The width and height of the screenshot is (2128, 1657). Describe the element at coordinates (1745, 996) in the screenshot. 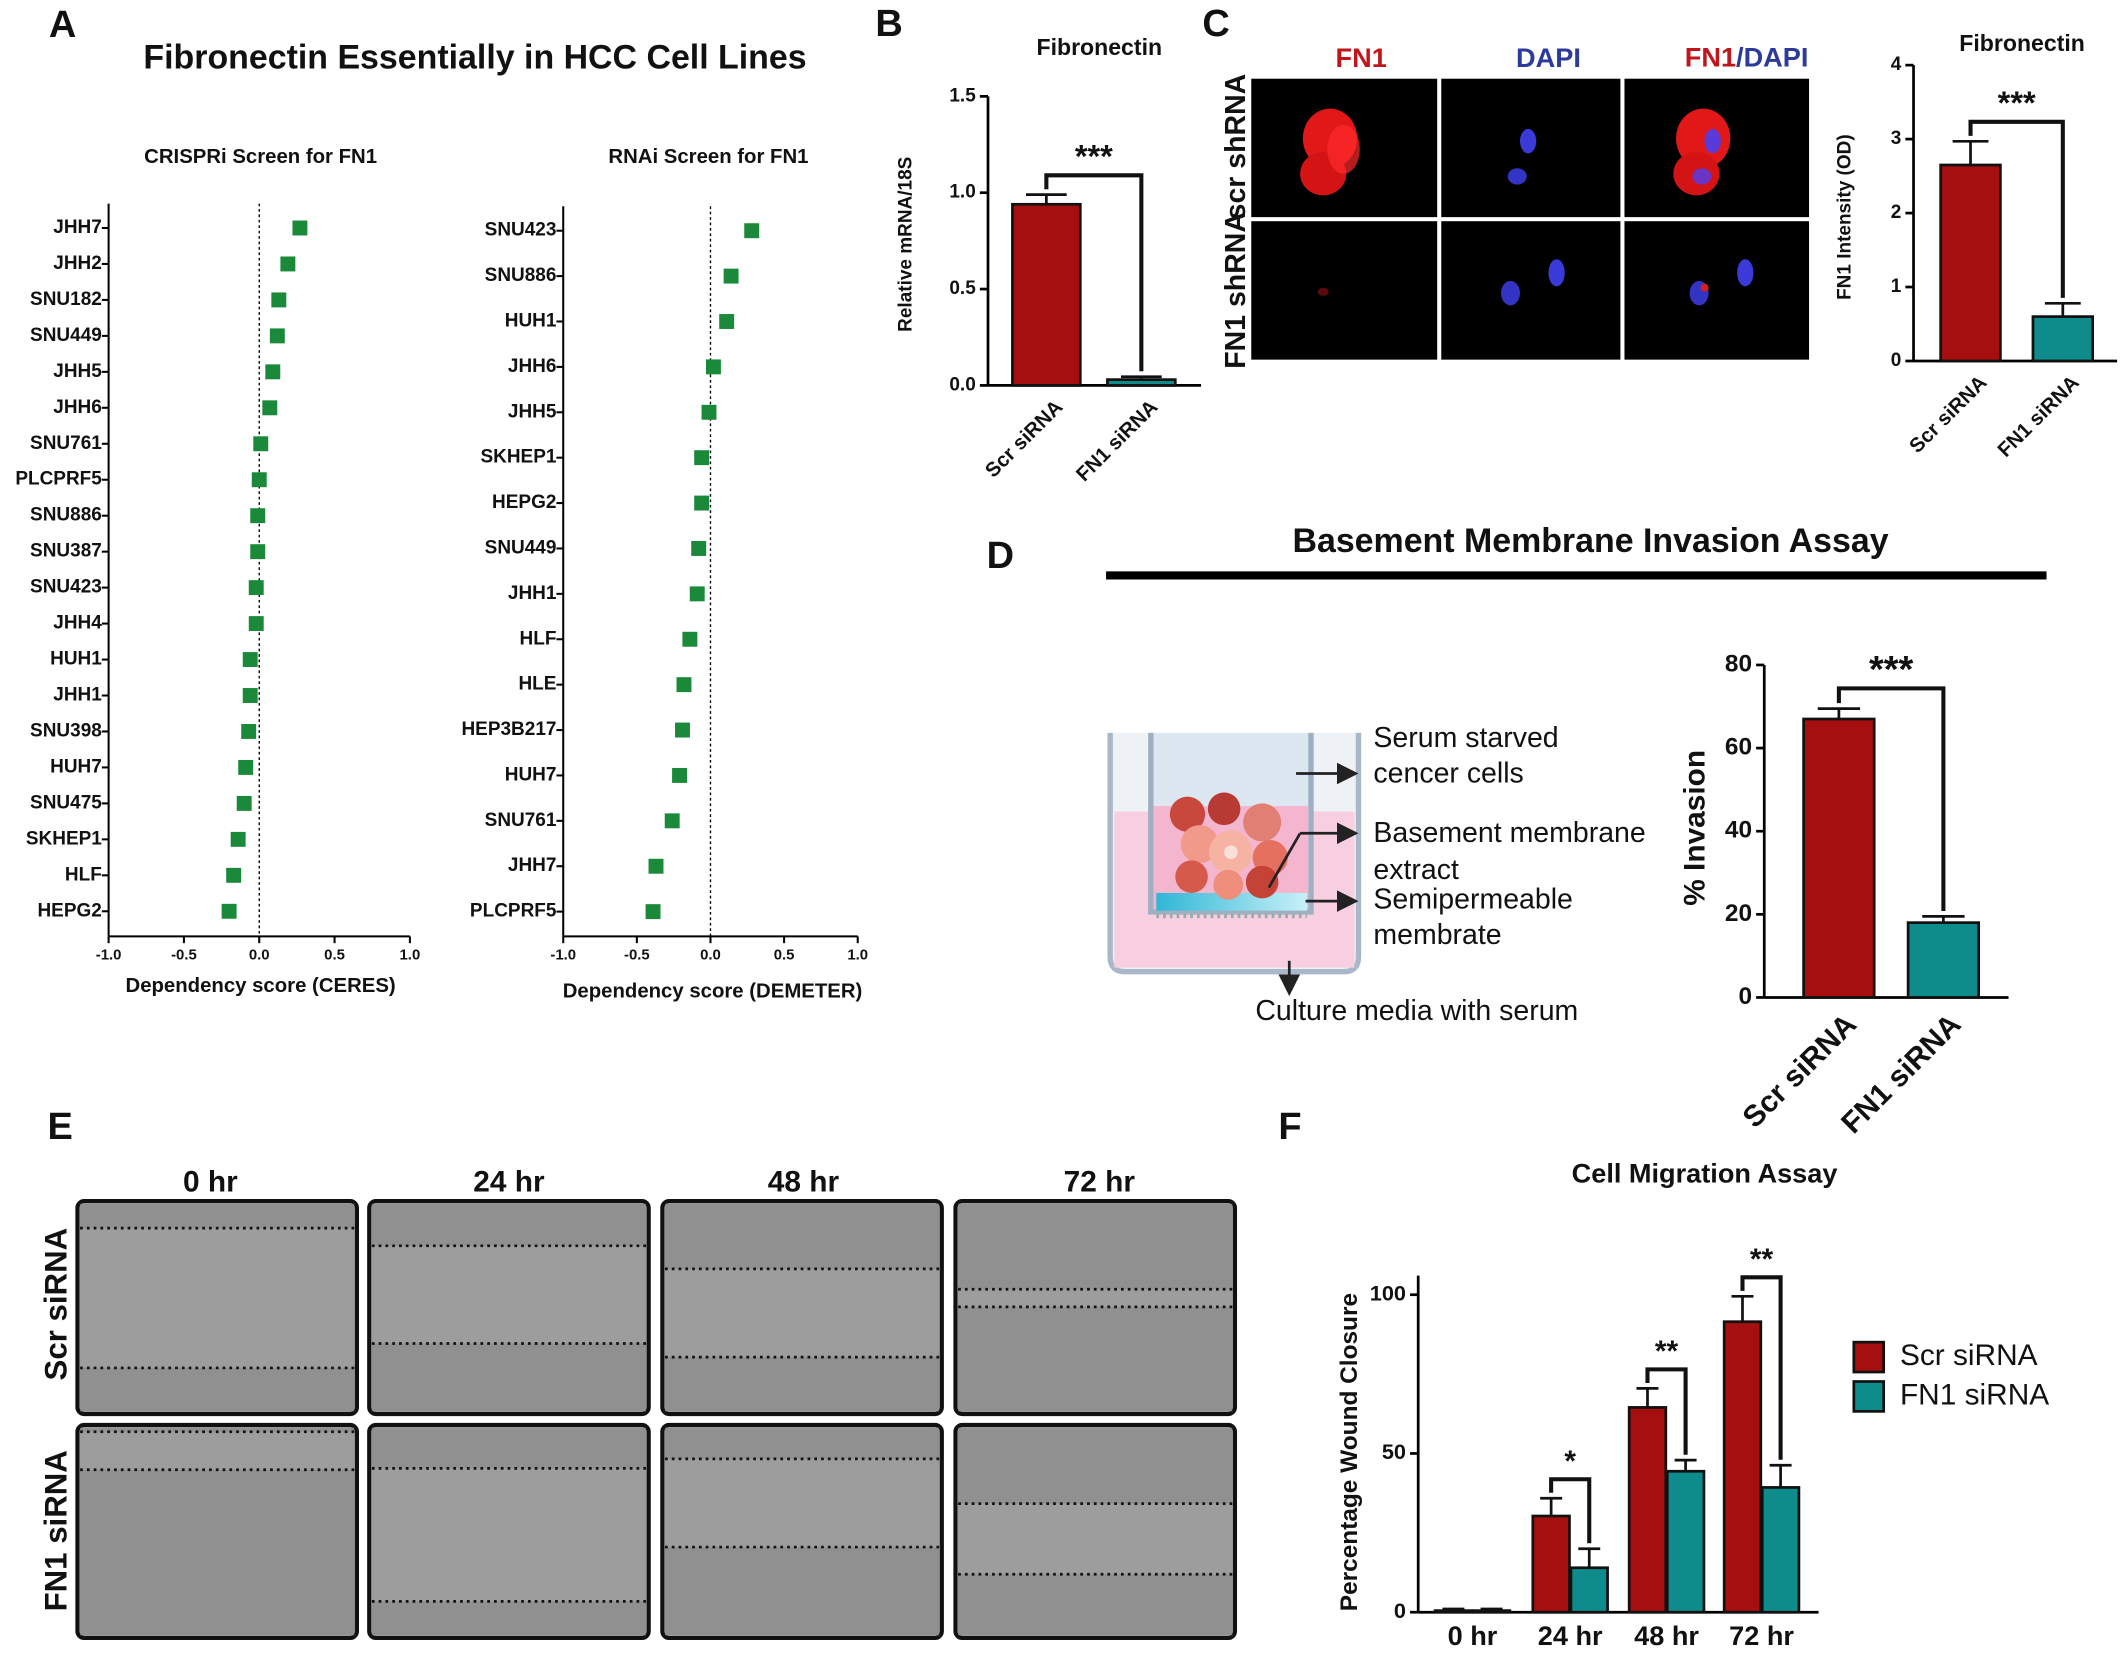

I see `y-tick-label: 0` at that location.